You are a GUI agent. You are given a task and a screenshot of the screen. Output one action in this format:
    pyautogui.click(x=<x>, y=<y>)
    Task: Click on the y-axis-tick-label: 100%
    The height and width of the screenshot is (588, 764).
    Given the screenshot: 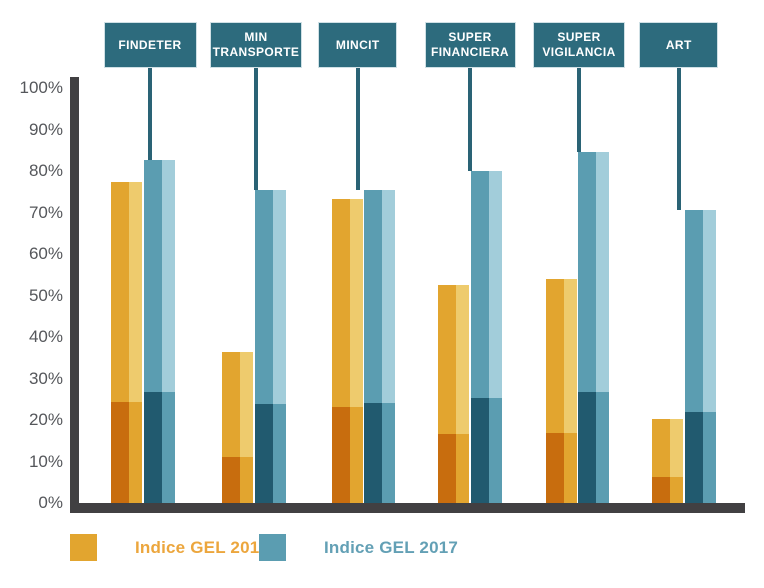 What is the action you would take?
    pyautogui.click(x=41, y=88)
    